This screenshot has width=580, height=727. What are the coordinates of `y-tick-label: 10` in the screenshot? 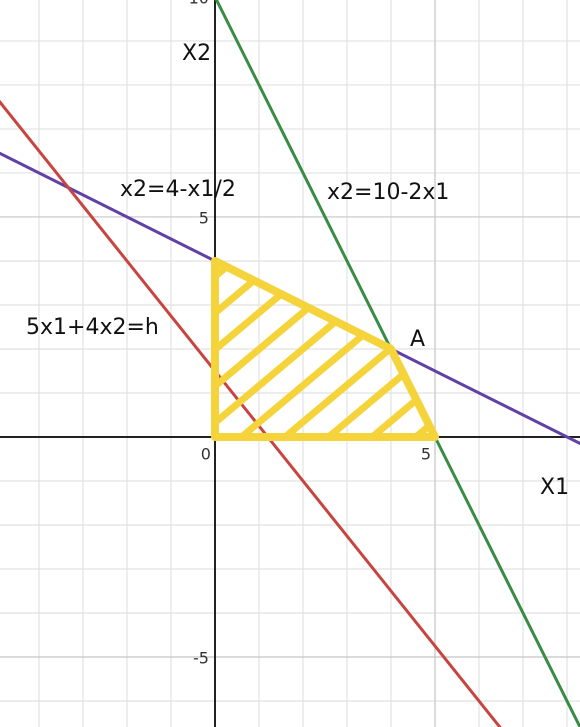 It's located at (199, 3).